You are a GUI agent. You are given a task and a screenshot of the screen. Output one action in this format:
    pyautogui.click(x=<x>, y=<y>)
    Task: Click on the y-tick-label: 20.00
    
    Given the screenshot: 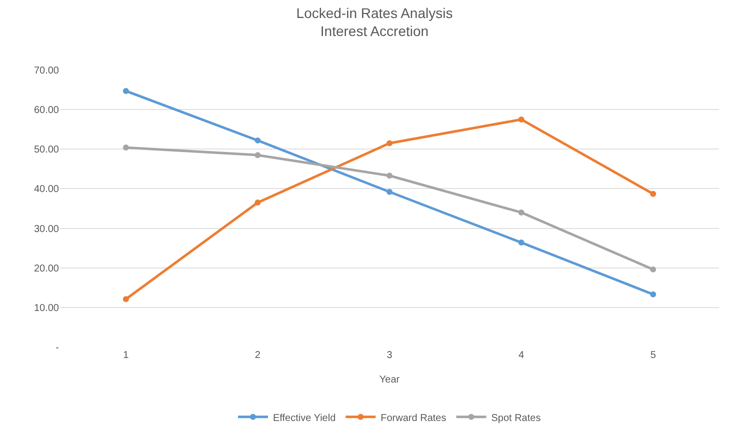 What is the action you would take?
    pyautogui.click(x=47, y=268)
    